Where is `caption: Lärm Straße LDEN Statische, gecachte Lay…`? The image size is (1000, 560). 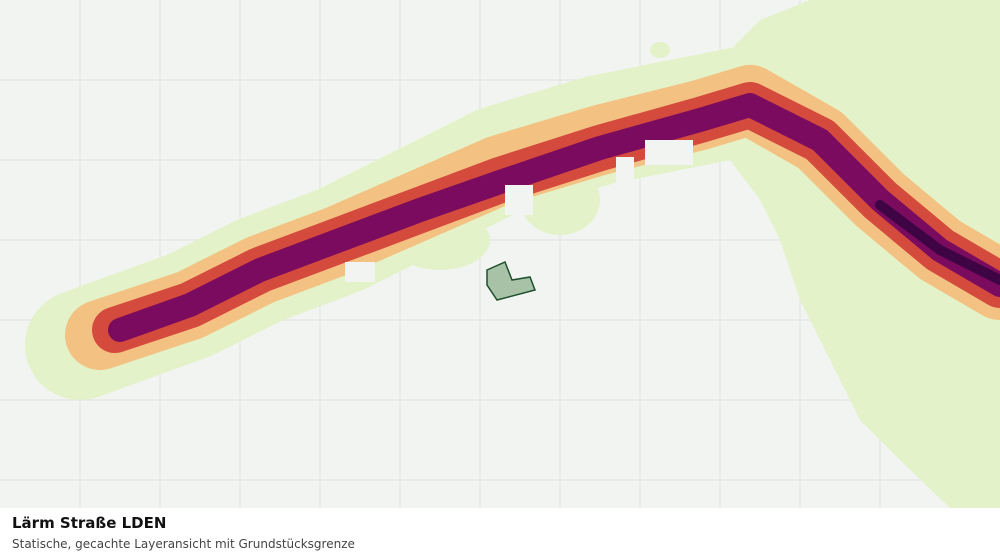 caption: Lärm Straße LDEN Statische, gecachte Lay… is located at coordinates (500, 534).